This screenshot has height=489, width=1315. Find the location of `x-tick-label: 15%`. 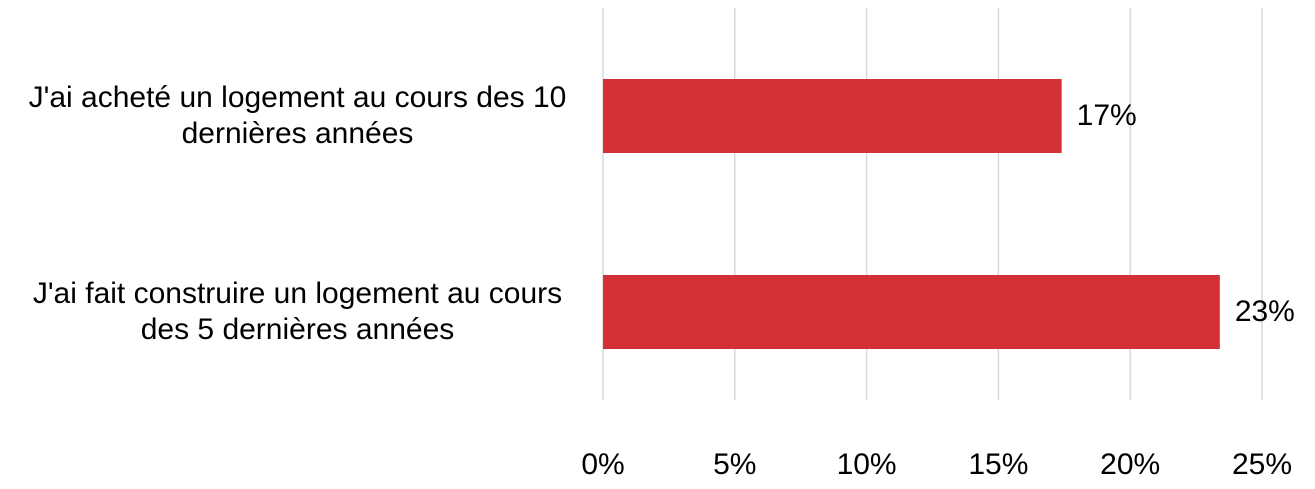

x-tick-label: 15% is located at coordinates (998, 464).